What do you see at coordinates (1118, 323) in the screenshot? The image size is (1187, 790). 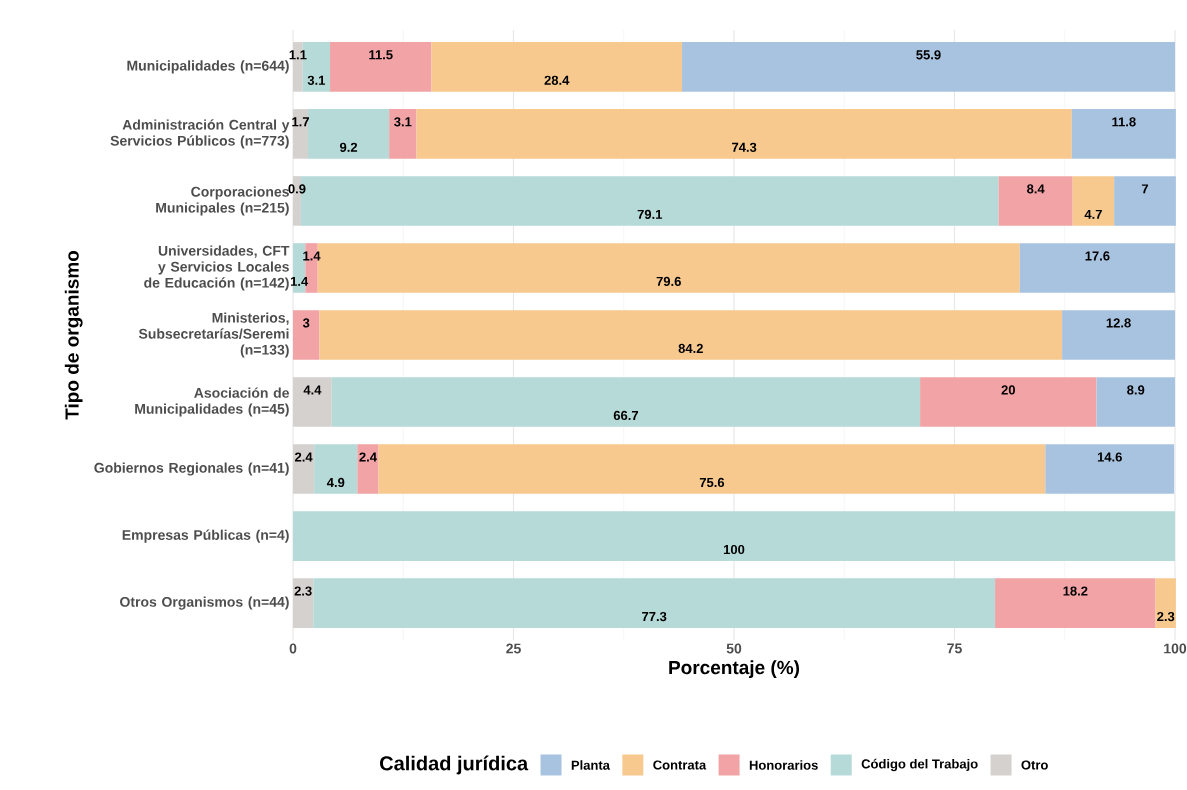 I see `data-label: 12.8` at bounding box center [1118, 323].